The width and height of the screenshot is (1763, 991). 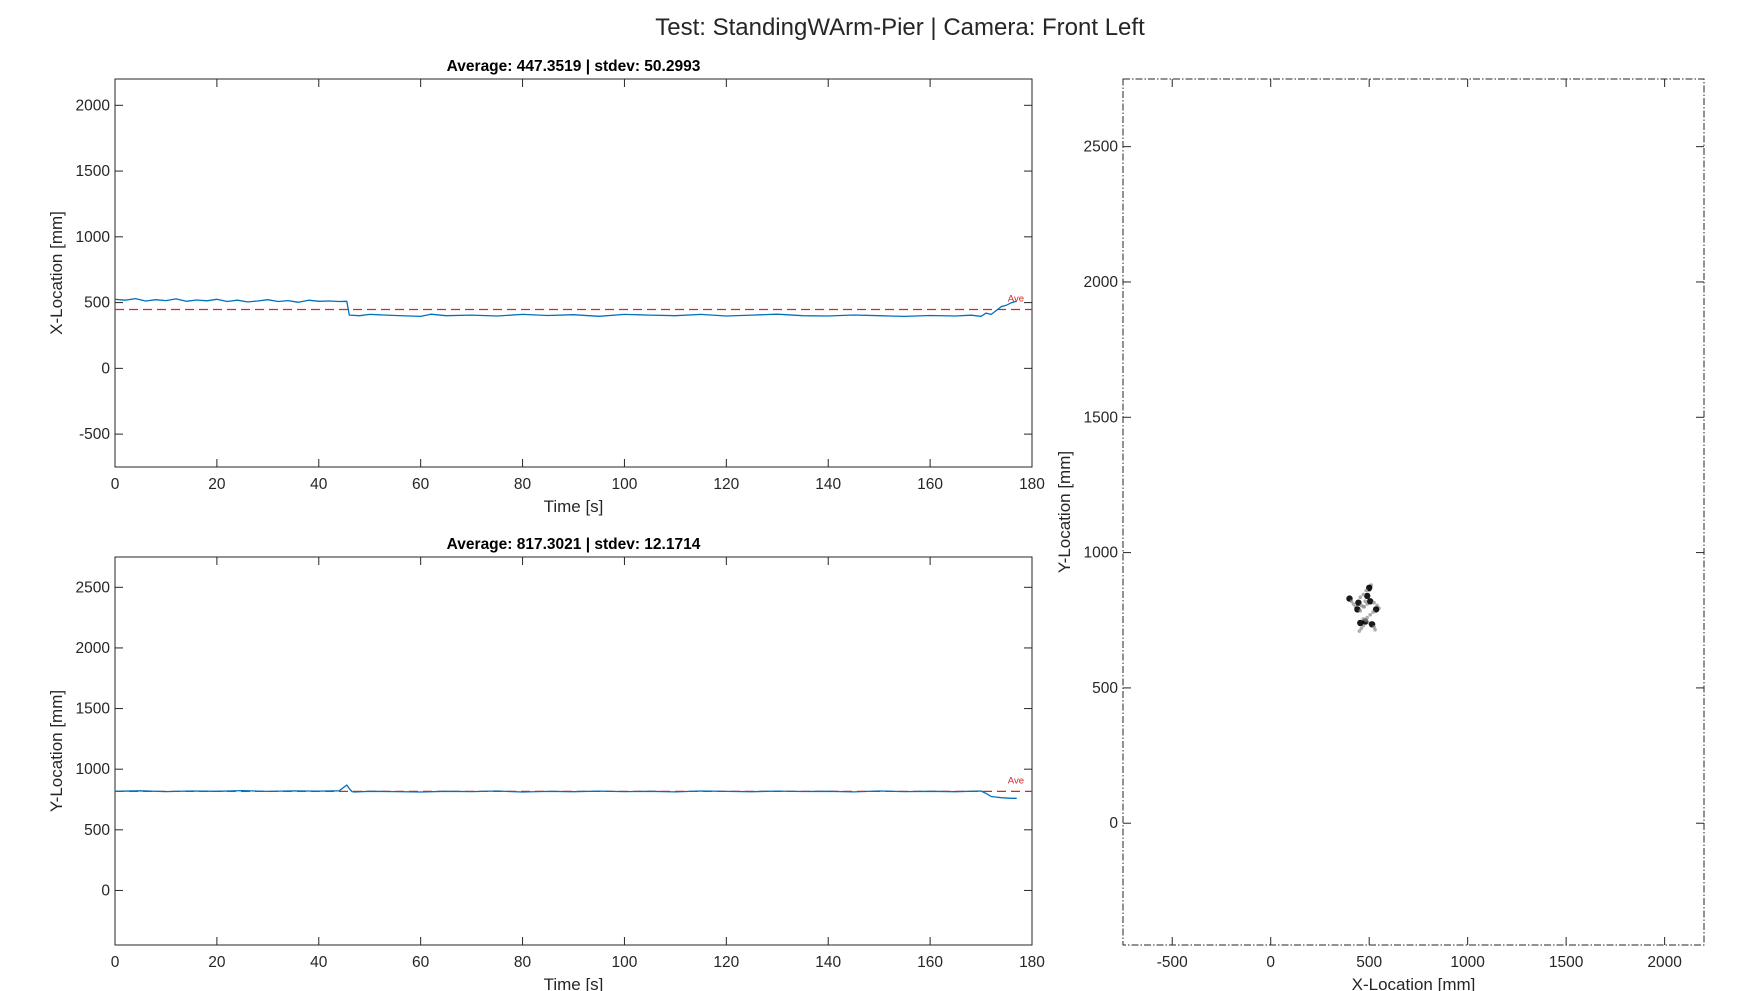 I want to click on y-axis-label: X-Location [mm], so click(x=56, y=273).